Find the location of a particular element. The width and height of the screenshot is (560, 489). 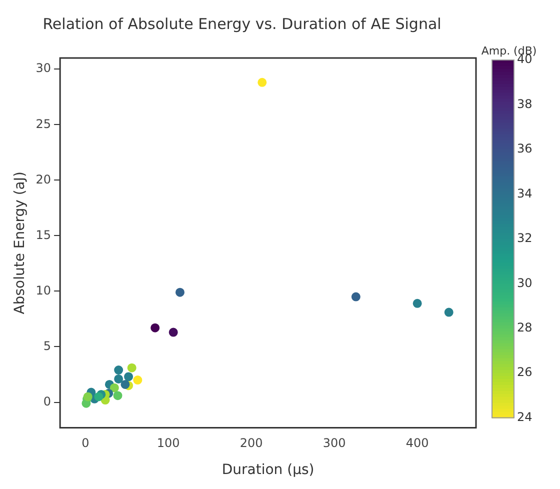

color-bar-label: 32 is located at coordinates (524, 238).